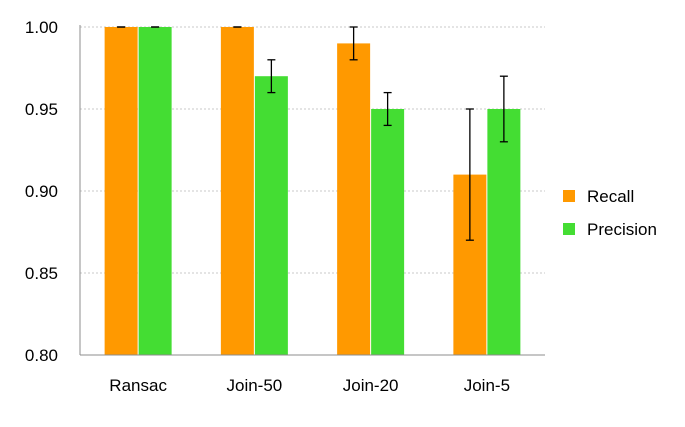 This screenshot has width=685, height=427. Describe the element at coordinates (41, 27) in the screenshot. I see `y-tick-label: 1.00` at that location.